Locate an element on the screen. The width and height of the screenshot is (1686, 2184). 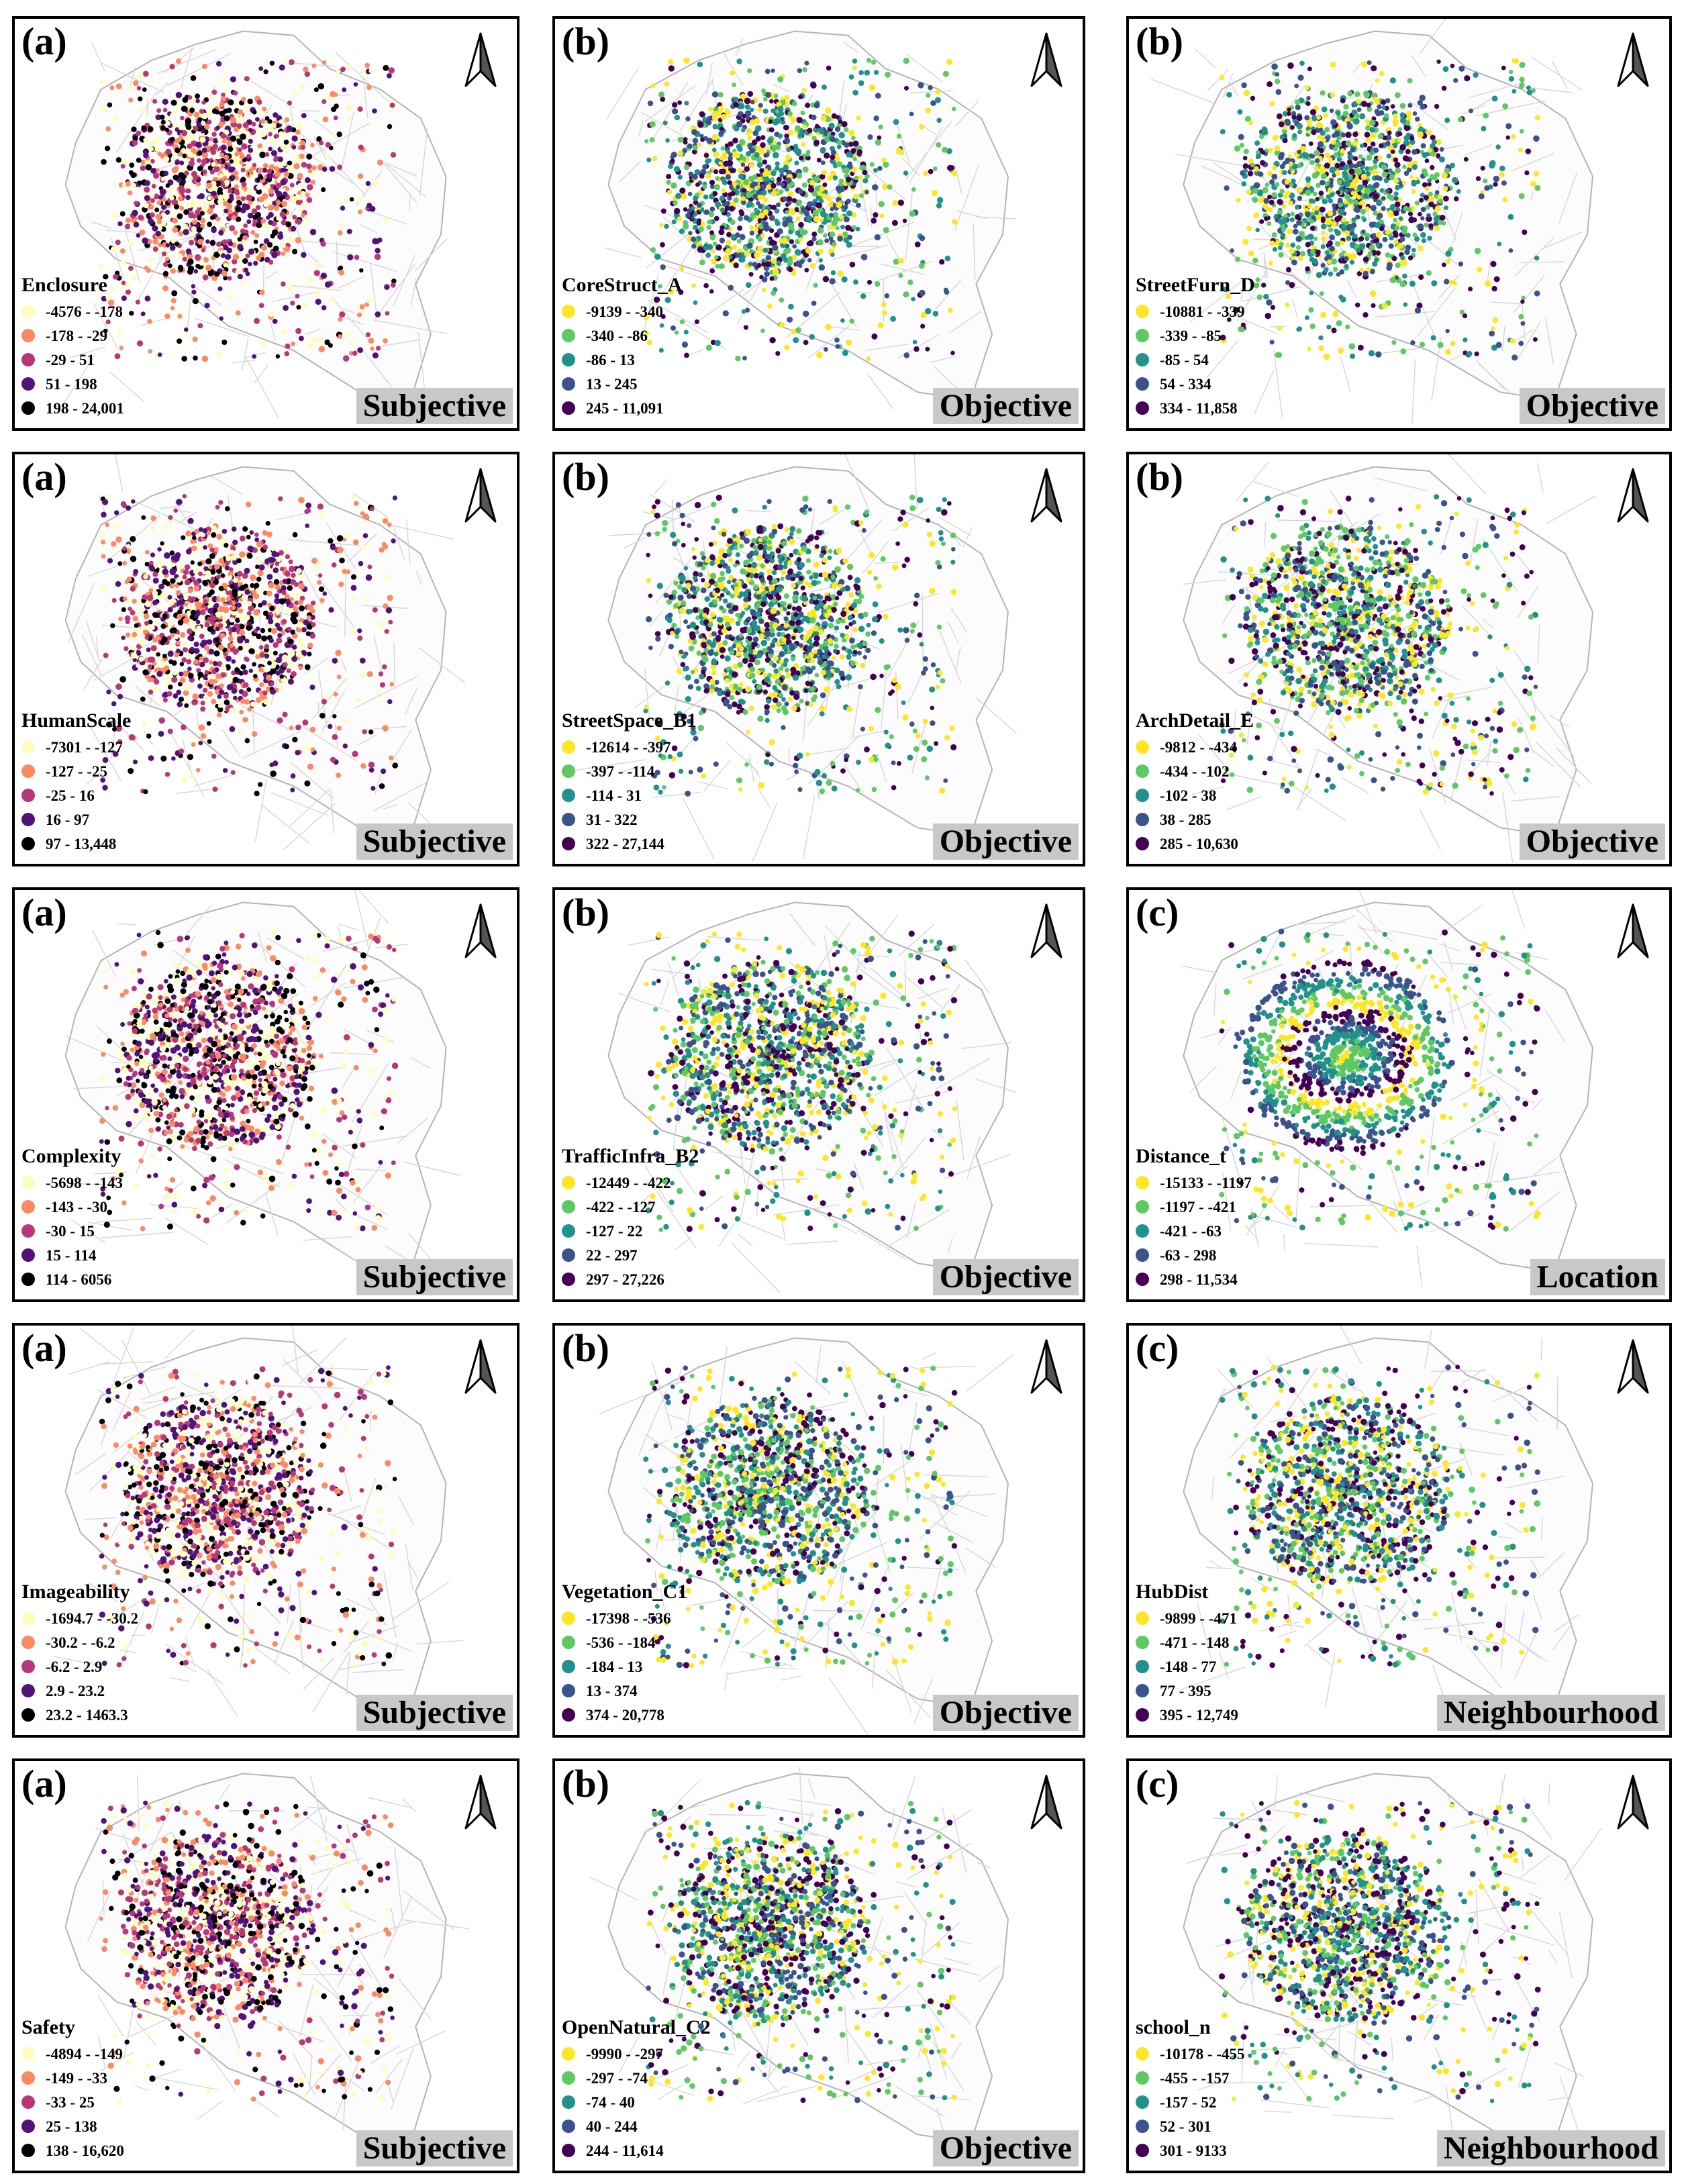
legend-range: -9139 - -340 is located at coordinates (624, 312).